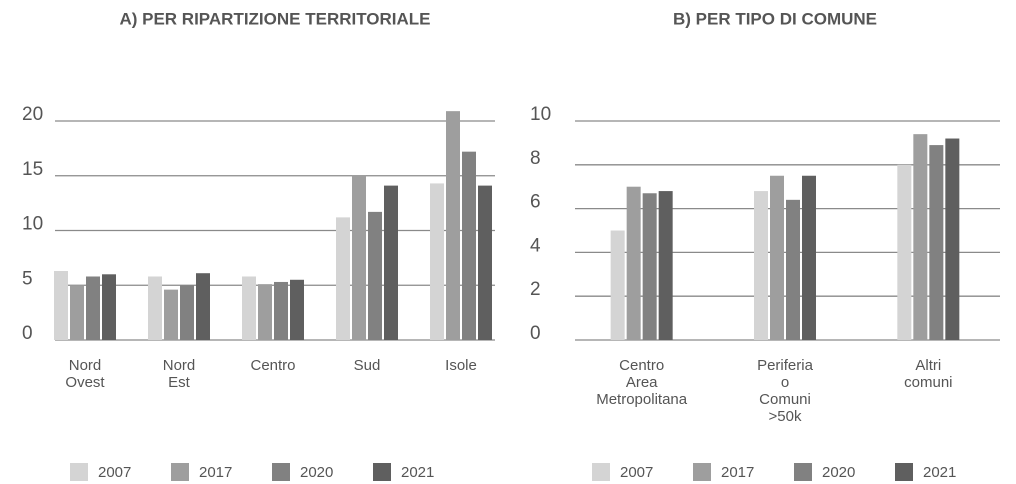 Image resolution: width=1016 pixels, height=484 pixels. Describe the element at coordinates (775, 18) in the screenshot. I see `chart-title: B) PER TIPO DI COMUNE` at that location.